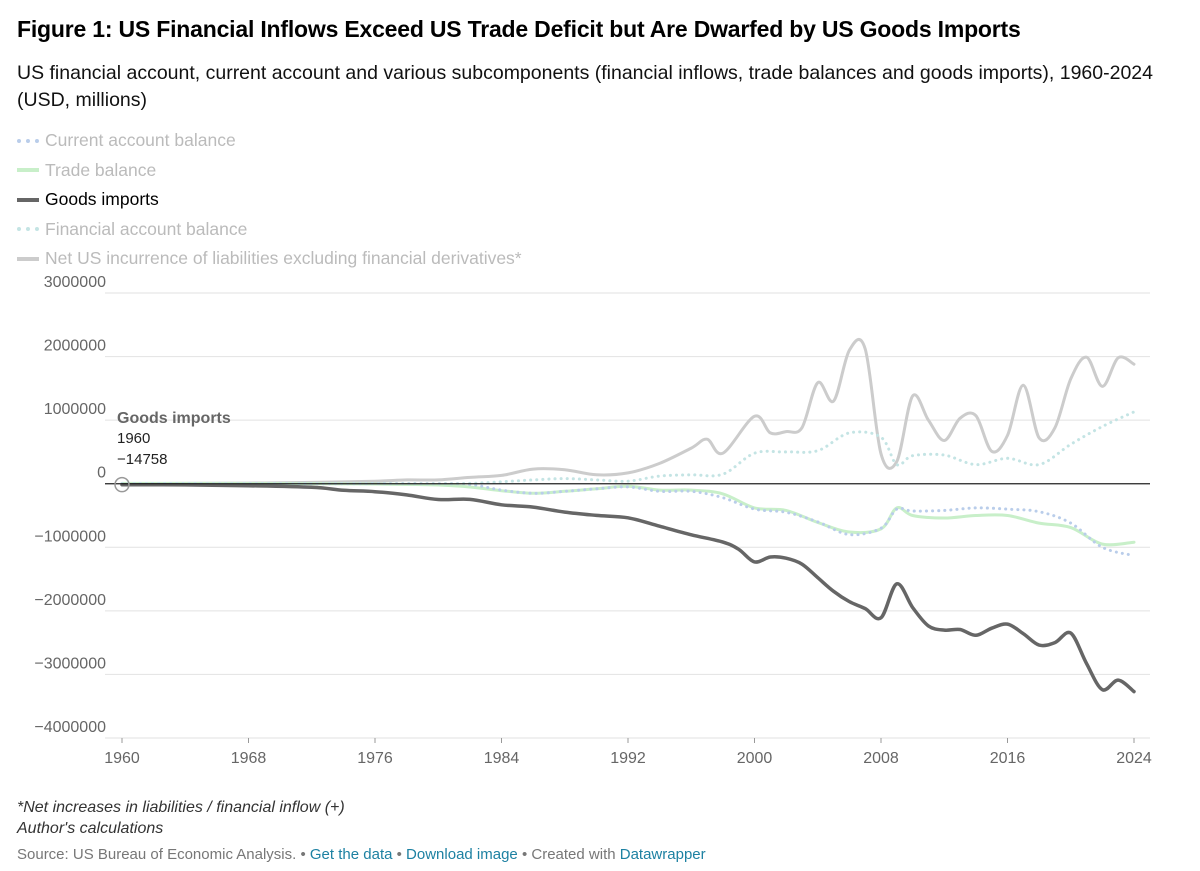  I want to click on y-tick-label: 2000000, so click(75, 346).